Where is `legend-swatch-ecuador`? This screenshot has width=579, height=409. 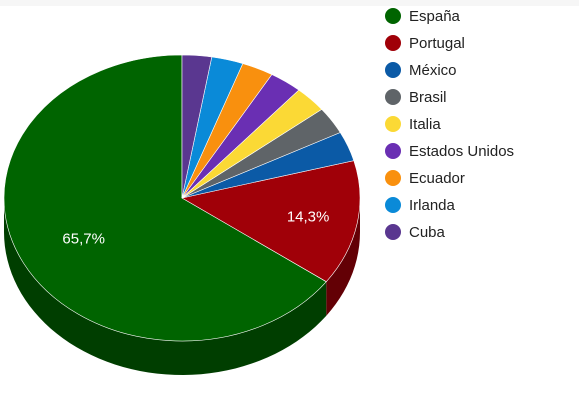
legend-swatch-ecuador is located at coordinates (393, 178).